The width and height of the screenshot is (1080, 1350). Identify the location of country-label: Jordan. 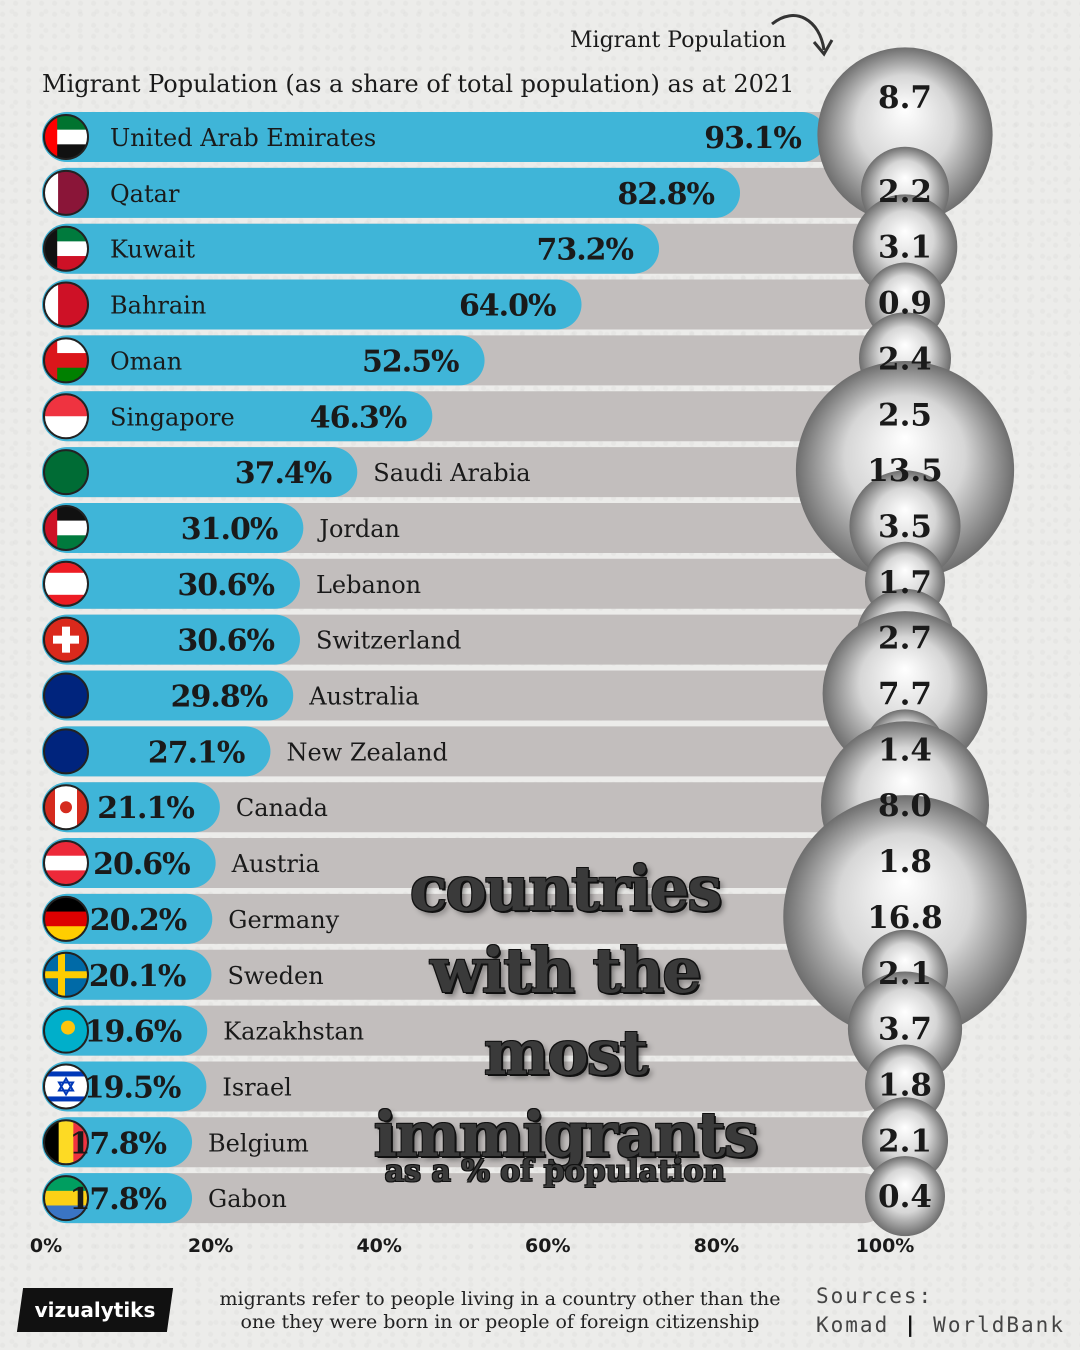
(358, 529).